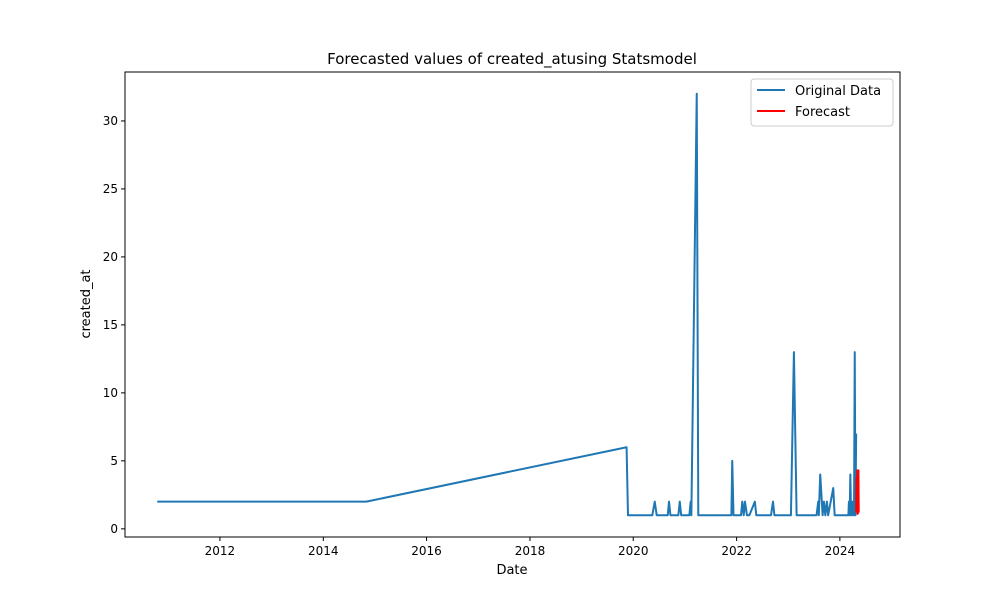 Image resolution: width=1000 pixels, height=600 pixels. I want to click on y-tick-label: 30, so click(110, 121).